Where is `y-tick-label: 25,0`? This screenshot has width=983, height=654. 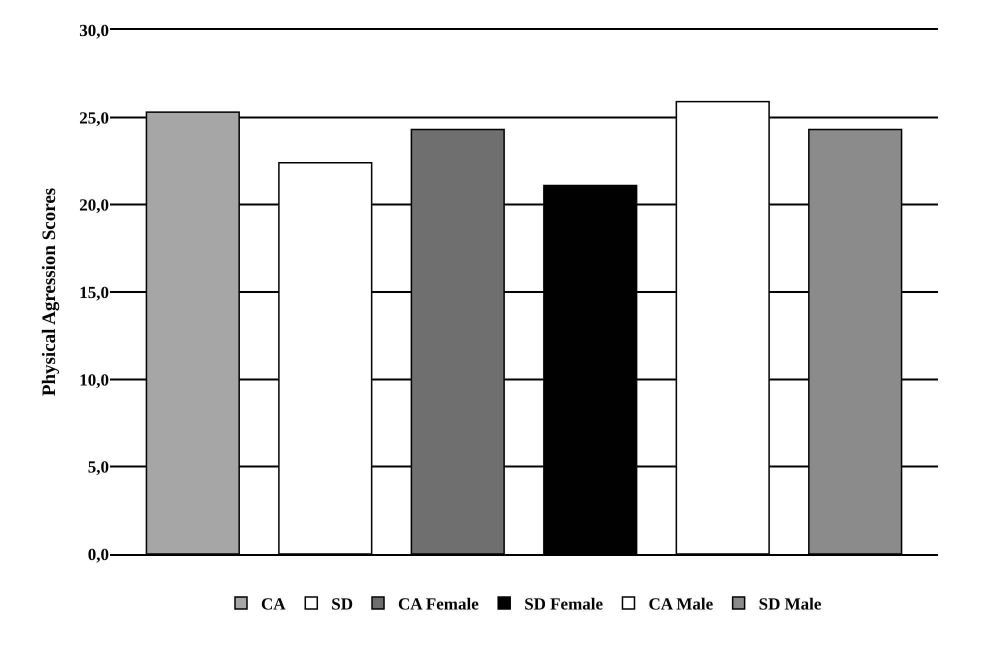 y-tick-label: 25,0 is located at coordinates (94, 118).